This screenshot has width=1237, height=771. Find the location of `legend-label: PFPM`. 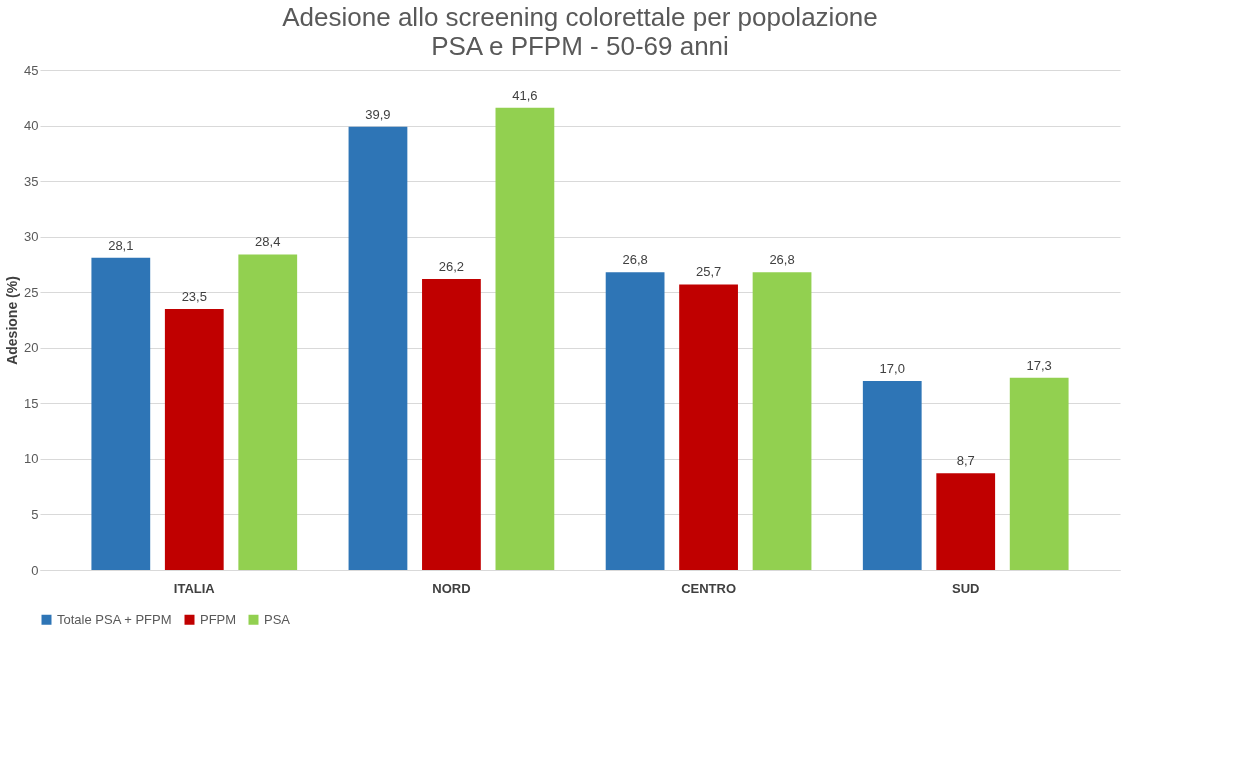

legend-label: PFPM is located at coordinates (218, 619).